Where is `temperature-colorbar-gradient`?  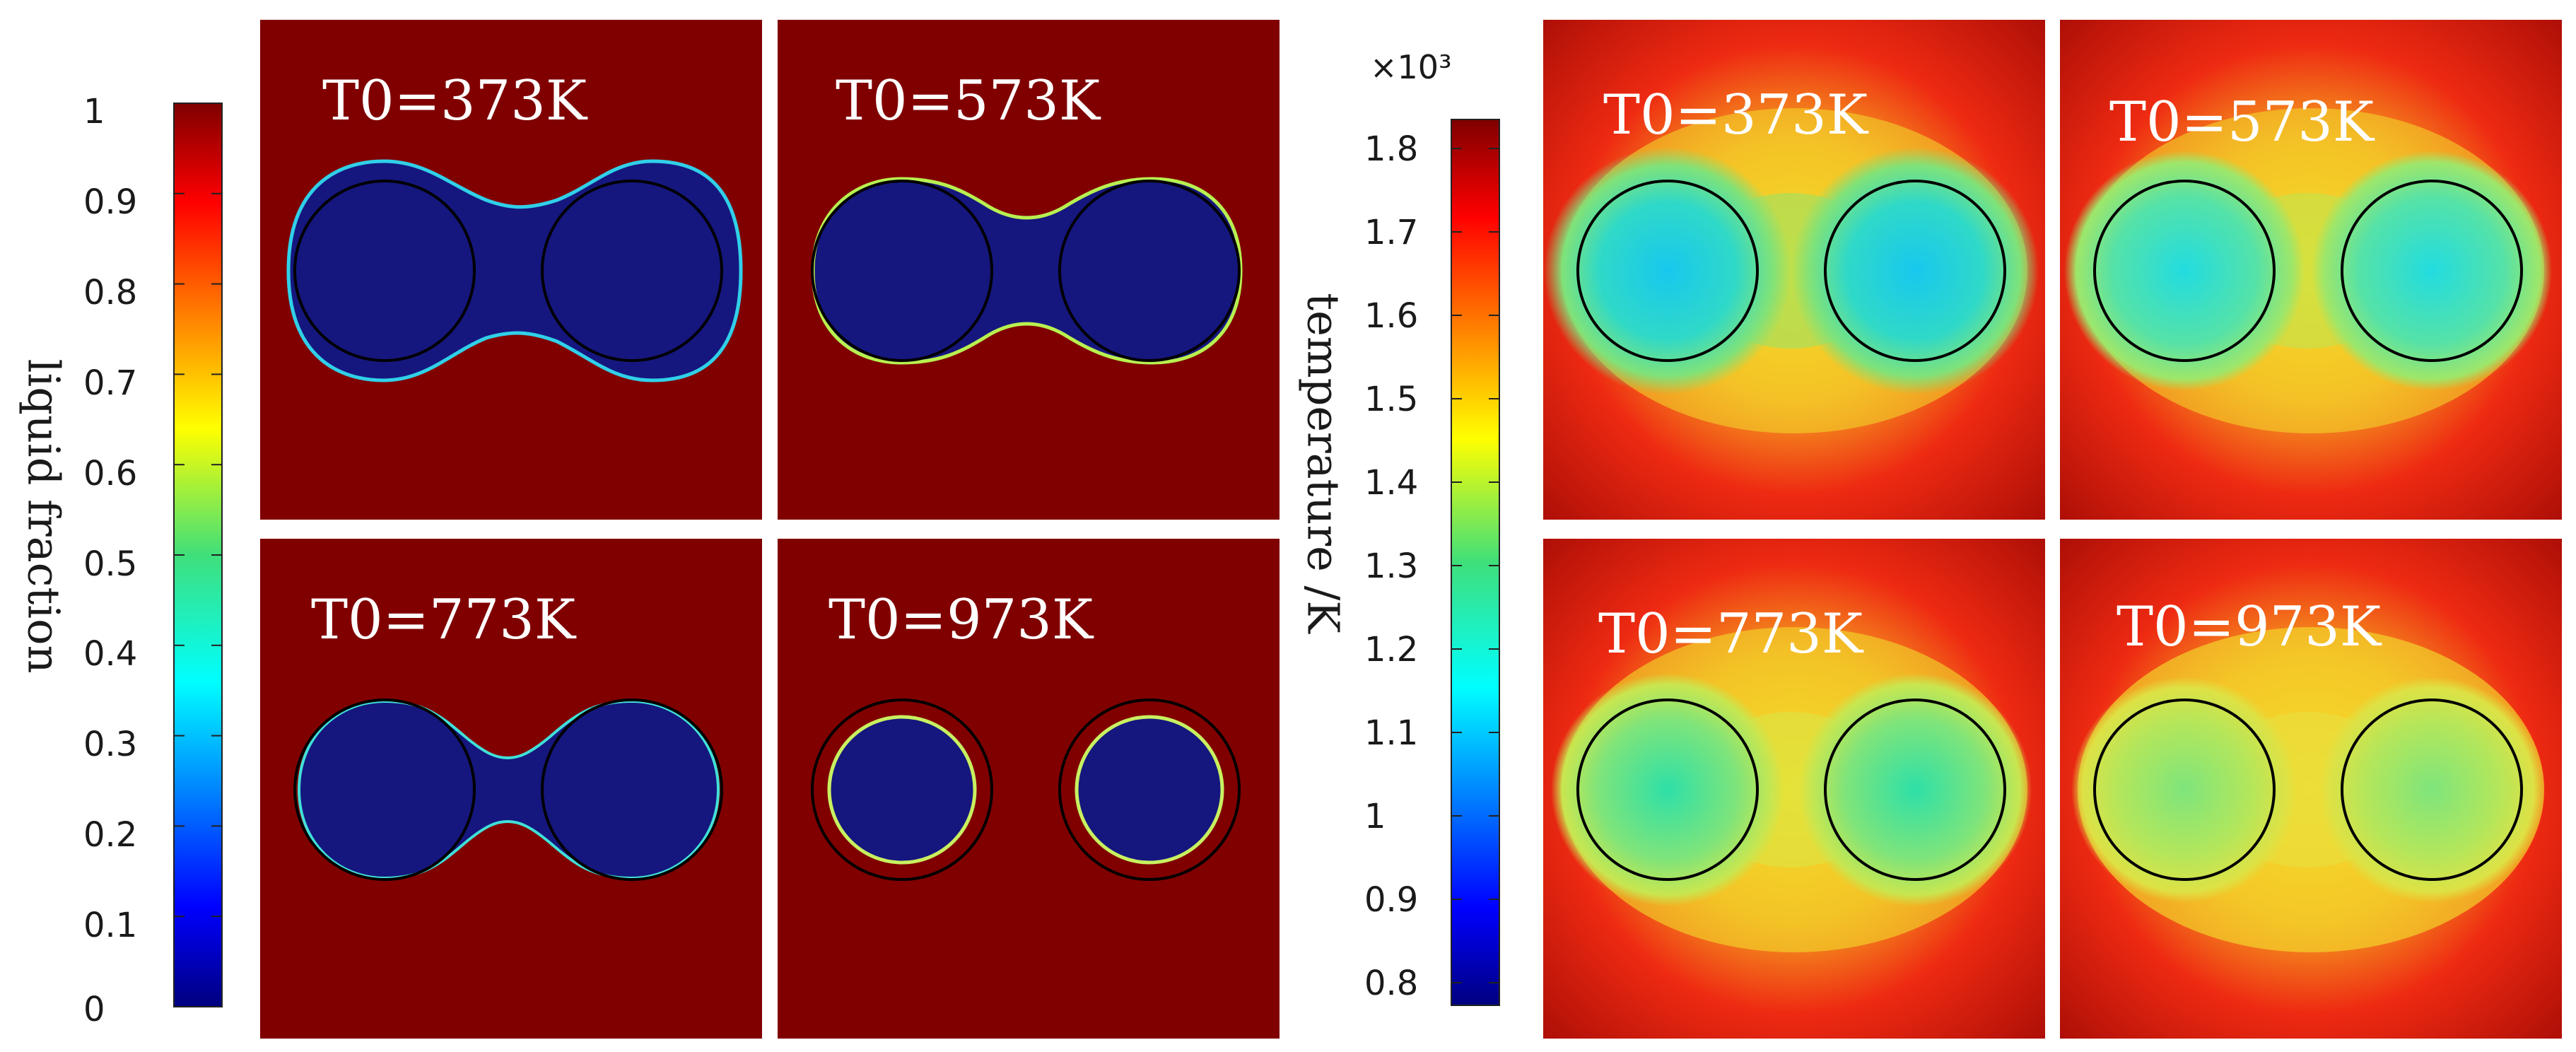 temperature-colorbar-gradient is located at coordinates (1476, 563).